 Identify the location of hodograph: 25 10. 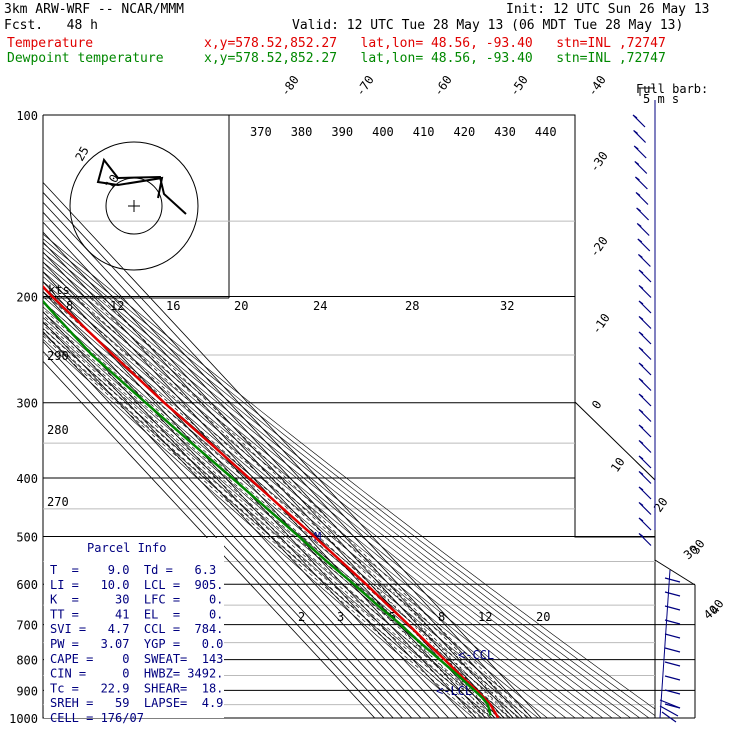
(134, 206).